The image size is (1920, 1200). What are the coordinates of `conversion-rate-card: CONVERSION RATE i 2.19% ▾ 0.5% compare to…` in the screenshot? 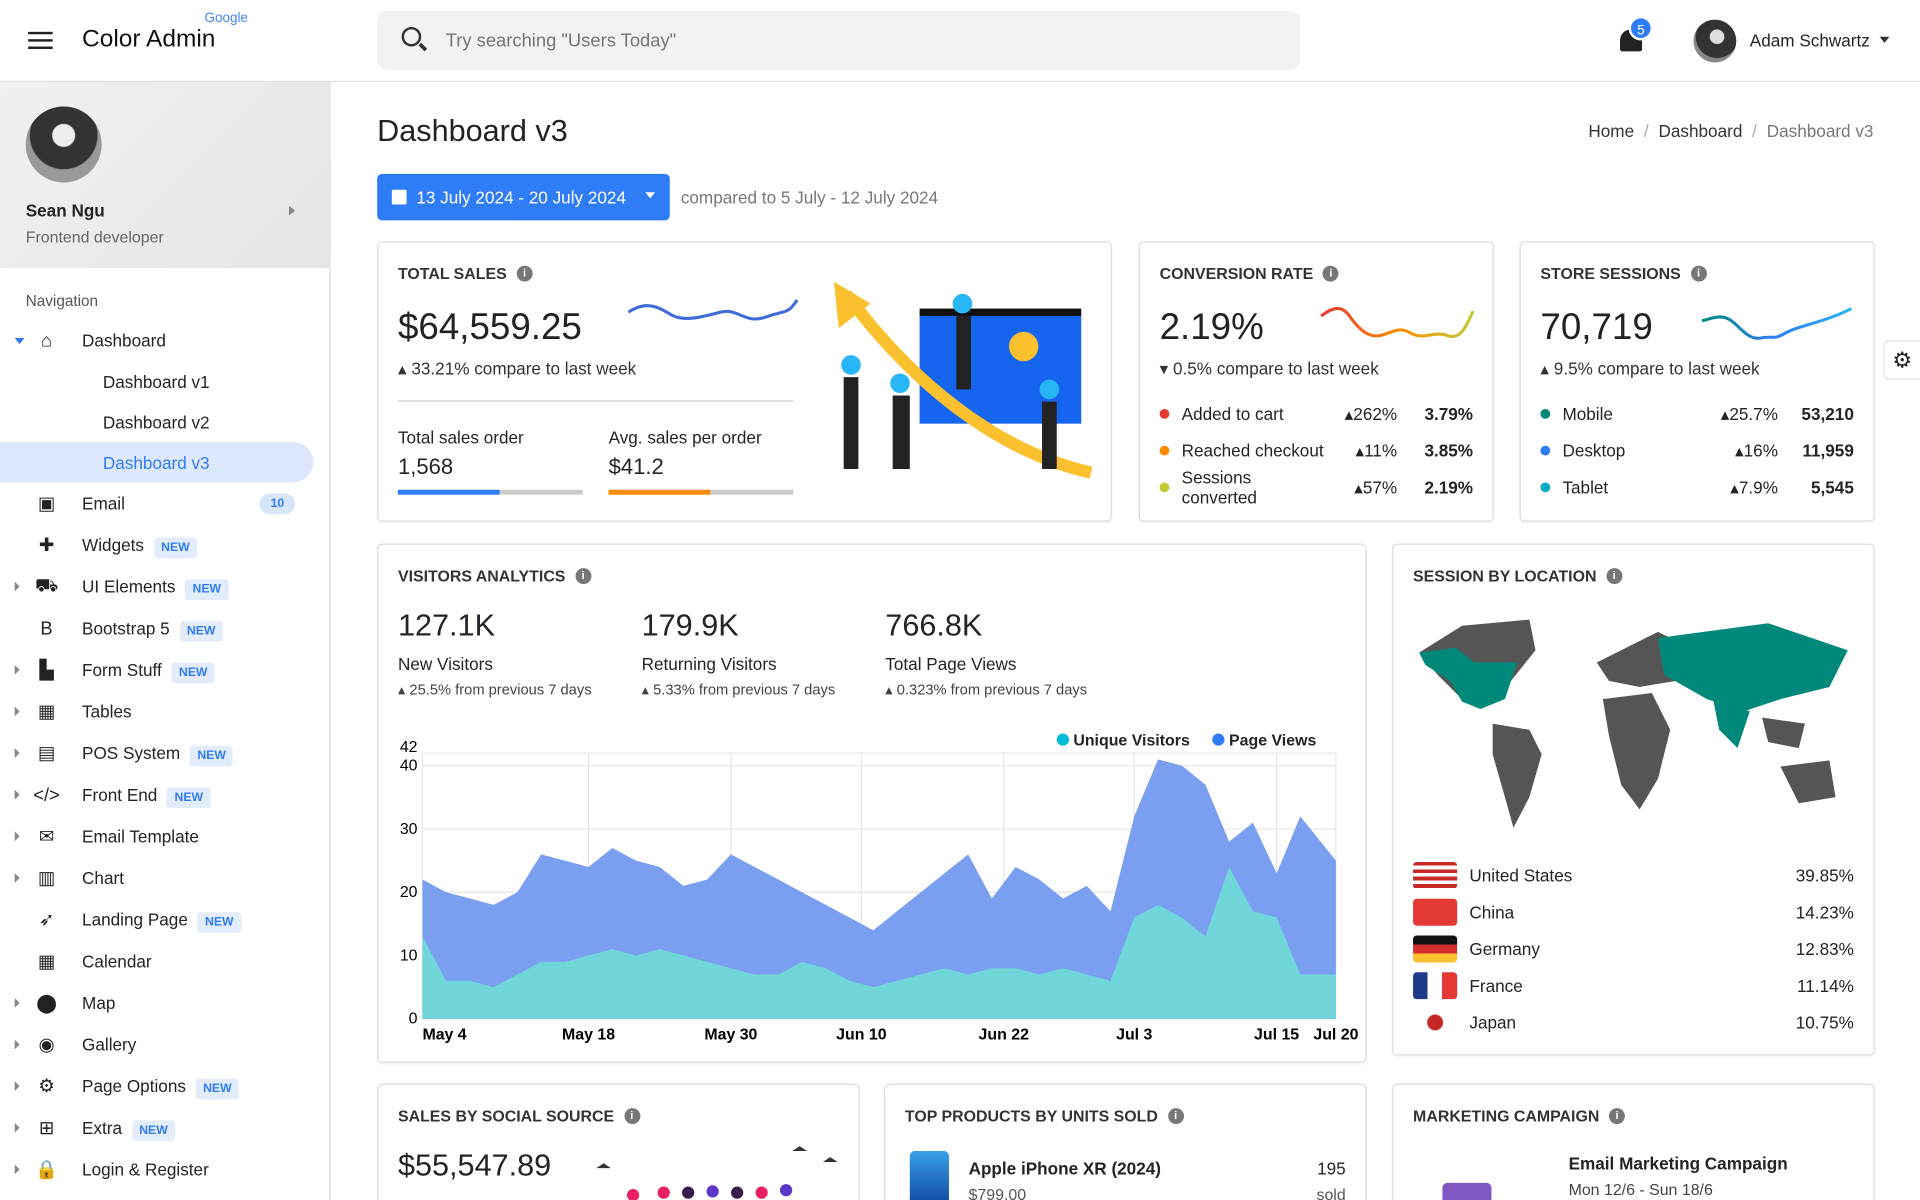 It's located at (1316, 381).